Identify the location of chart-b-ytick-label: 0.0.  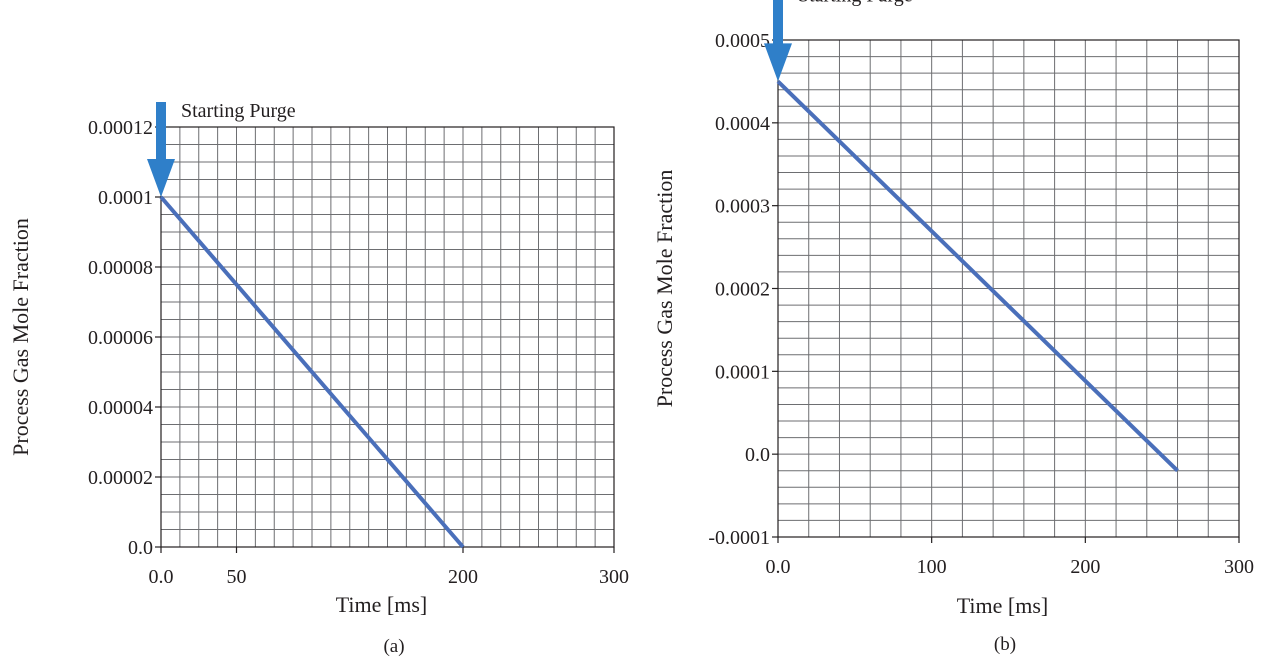
(757, 455).